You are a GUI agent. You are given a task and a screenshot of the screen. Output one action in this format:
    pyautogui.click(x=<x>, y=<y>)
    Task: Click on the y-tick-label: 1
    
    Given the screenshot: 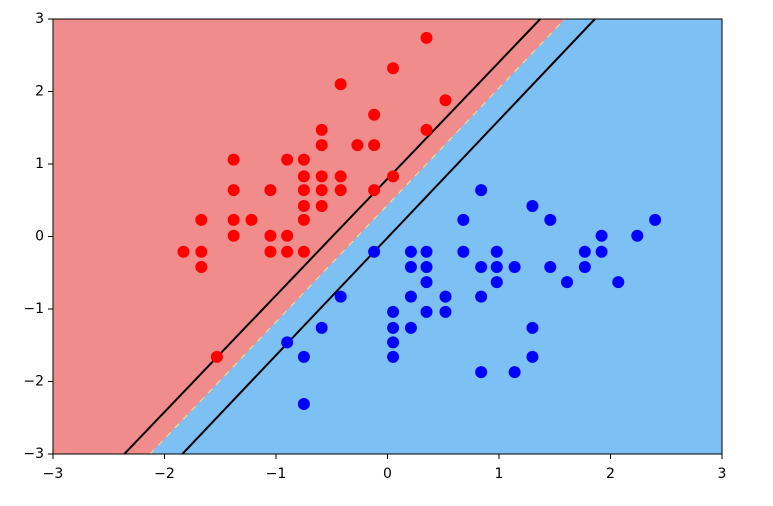 What is the action you would take?
    pyautogui.click(x=39, y=164)
    